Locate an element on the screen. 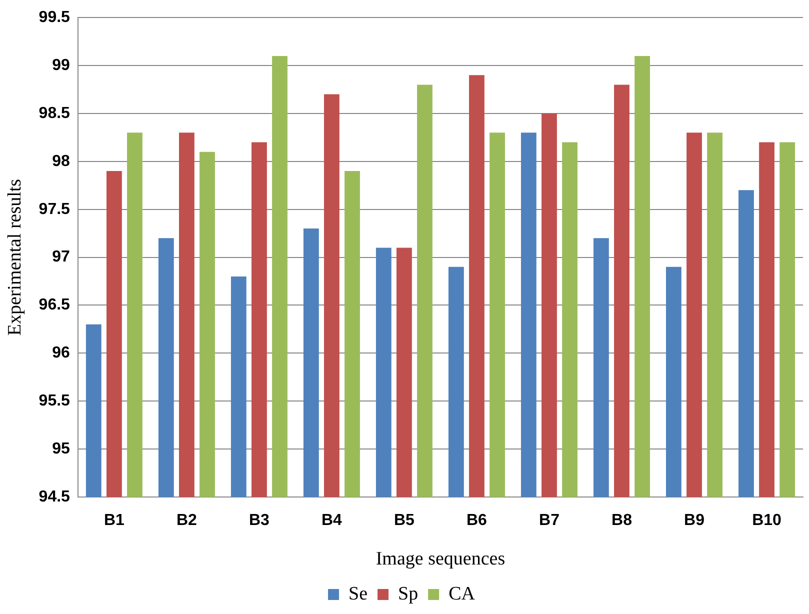  x-tick-label: B2 is located at coordinates (187, 521).